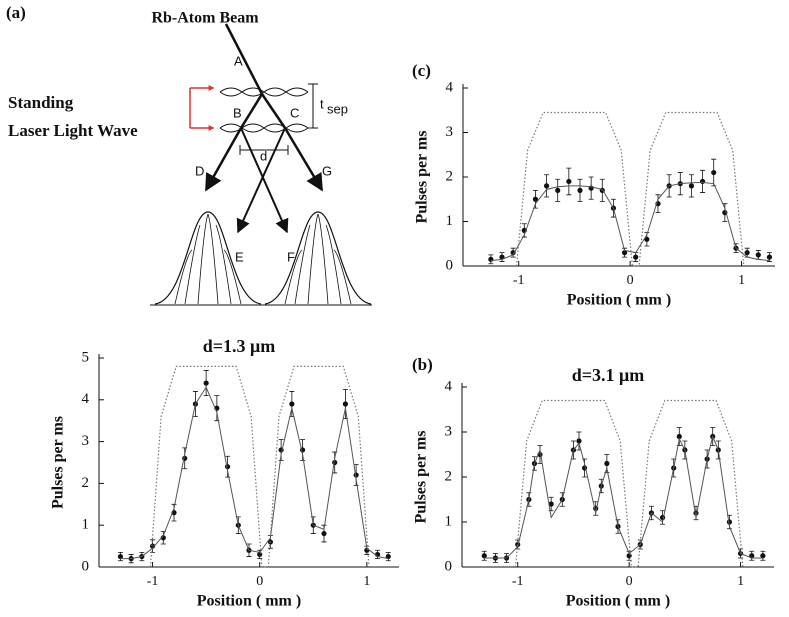 The image size is (789, 617). Describe the element at coordinates (238, 60) in the screenshot. I see `beam-letter: A` at that location.